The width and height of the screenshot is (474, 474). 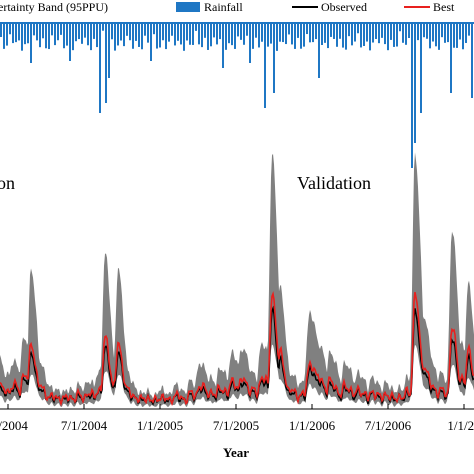 What do you see at coordinates (344, 7) in the screenshot?
I see `legend-label-observed: Observed` at bounding box center [344, 7].